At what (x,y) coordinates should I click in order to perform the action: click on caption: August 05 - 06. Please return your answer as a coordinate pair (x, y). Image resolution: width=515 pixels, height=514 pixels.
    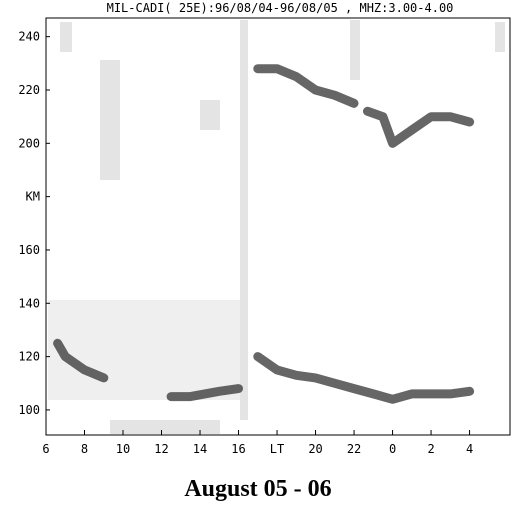
    Looking at the image, I should click on (257, 489).